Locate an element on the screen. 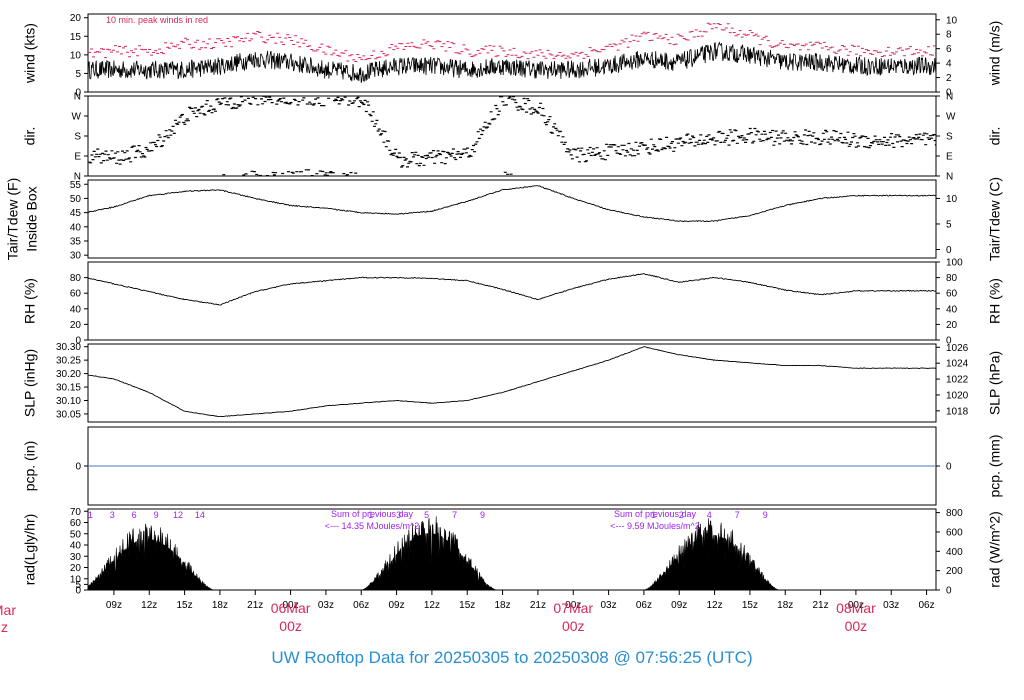 This screenshot has height=700, width=1024. y-axis-label-right: RH (%) is located at coordinates (995, 301).